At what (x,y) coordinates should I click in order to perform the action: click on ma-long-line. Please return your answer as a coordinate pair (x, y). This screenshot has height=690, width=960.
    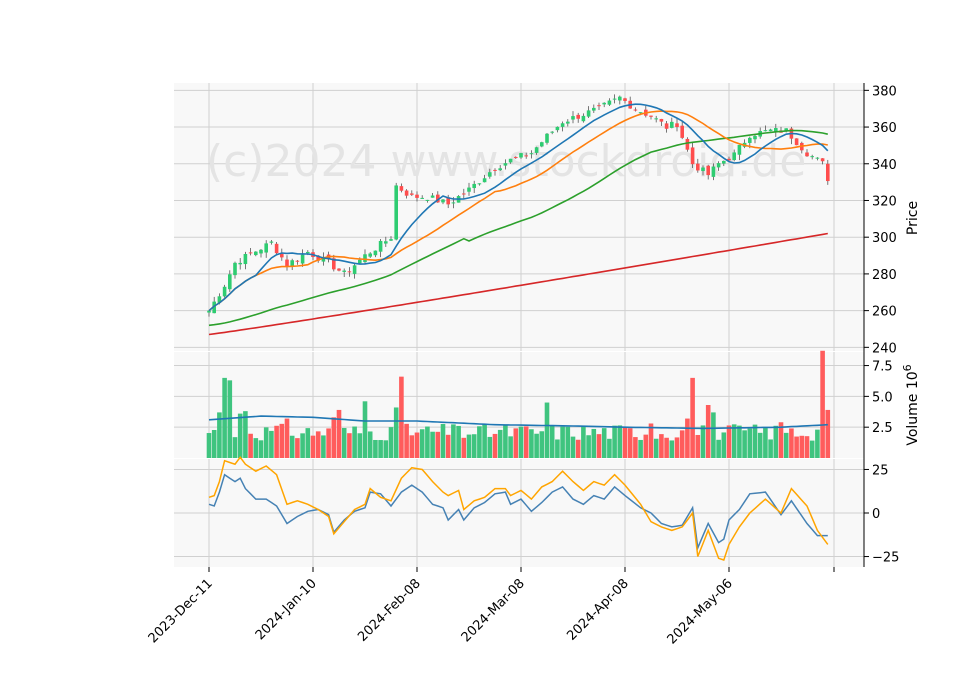
    Looking at the image, I should click on (518, 284).